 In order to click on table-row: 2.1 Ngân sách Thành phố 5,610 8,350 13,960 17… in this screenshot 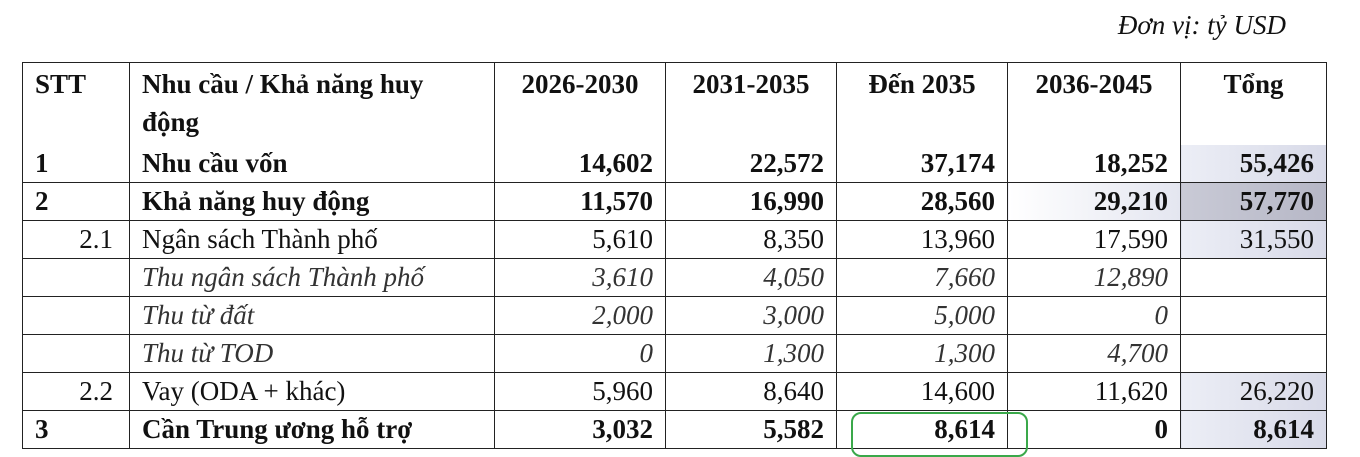, I will do `click(674, 239)`.